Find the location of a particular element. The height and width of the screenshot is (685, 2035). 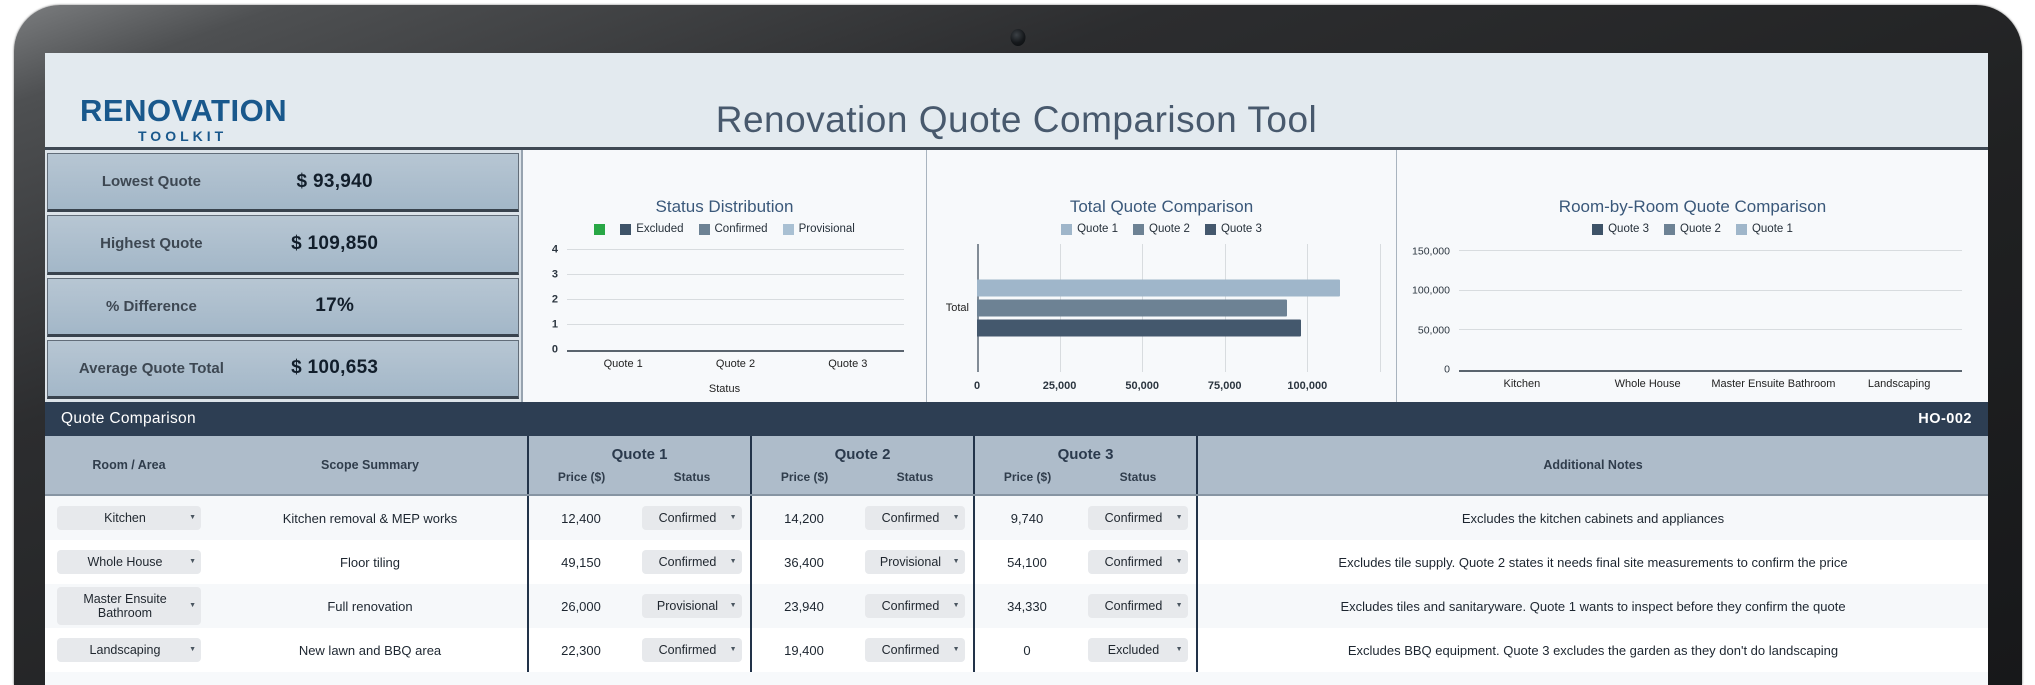

chart-plot: 0 50,000 100,000 150,000 is located at coordinates (1687, 309).